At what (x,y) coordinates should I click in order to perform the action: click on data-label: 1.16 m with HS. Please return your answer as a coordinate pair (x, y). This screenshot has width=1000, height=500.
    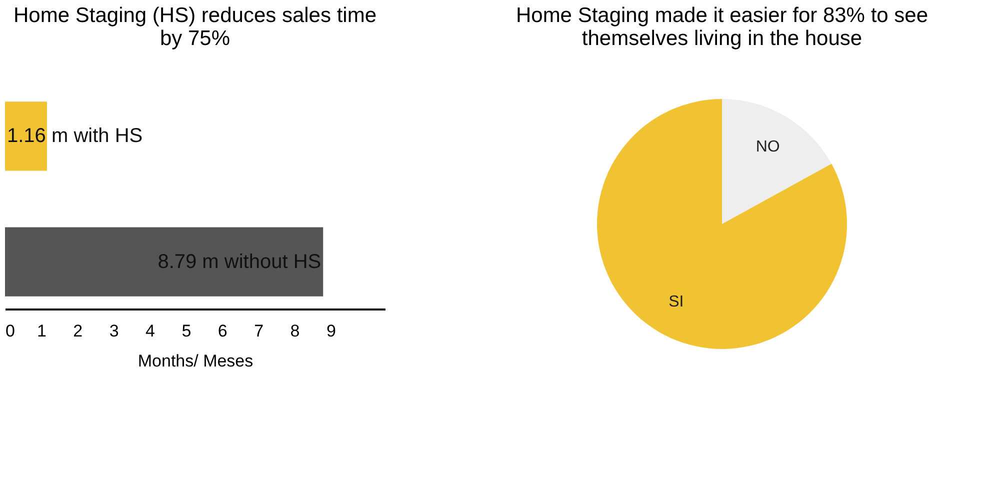
    Looking at the image, I should click on (75, 136).